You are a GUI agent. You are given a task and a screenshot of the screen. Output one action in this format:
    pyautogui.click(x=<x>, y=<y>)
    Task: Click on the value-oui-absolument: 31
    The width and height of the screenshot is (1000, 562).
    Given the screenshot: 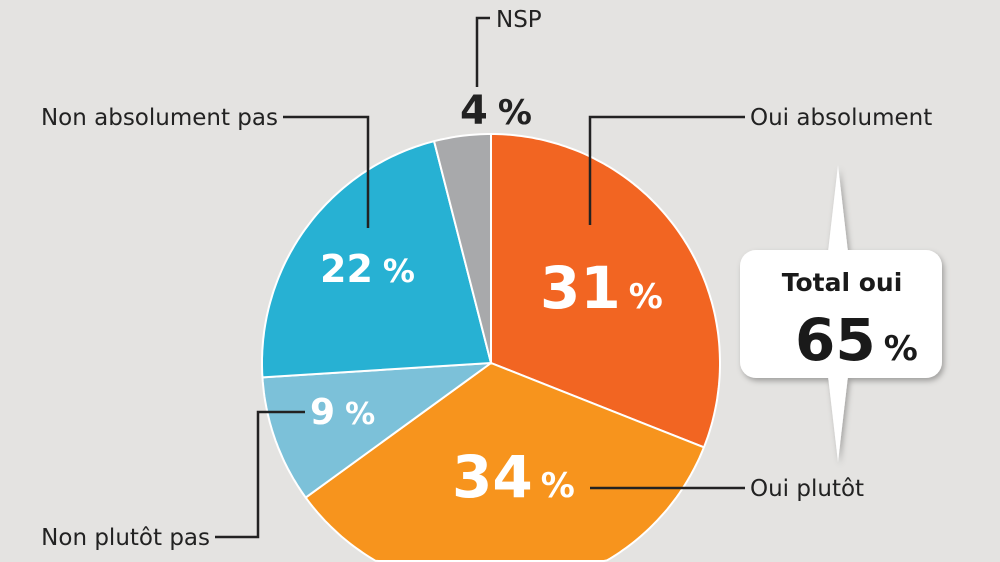 What is the action you would take?
    pyautogui.click(x=580, y=288)
    